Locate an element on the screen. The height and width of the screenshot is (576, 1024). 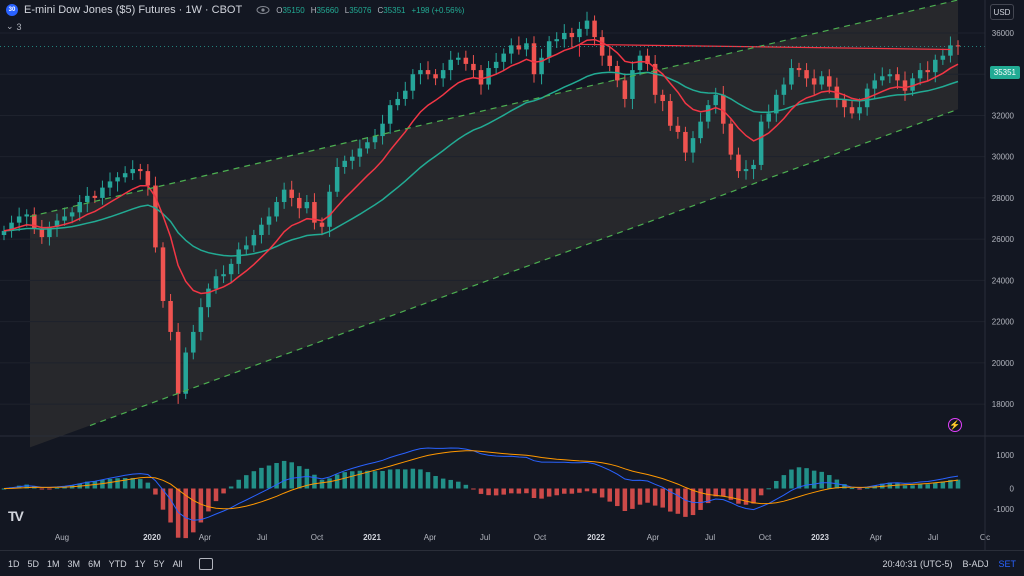
price-axis-label: 24000 is located at coordinates (1003, 280).